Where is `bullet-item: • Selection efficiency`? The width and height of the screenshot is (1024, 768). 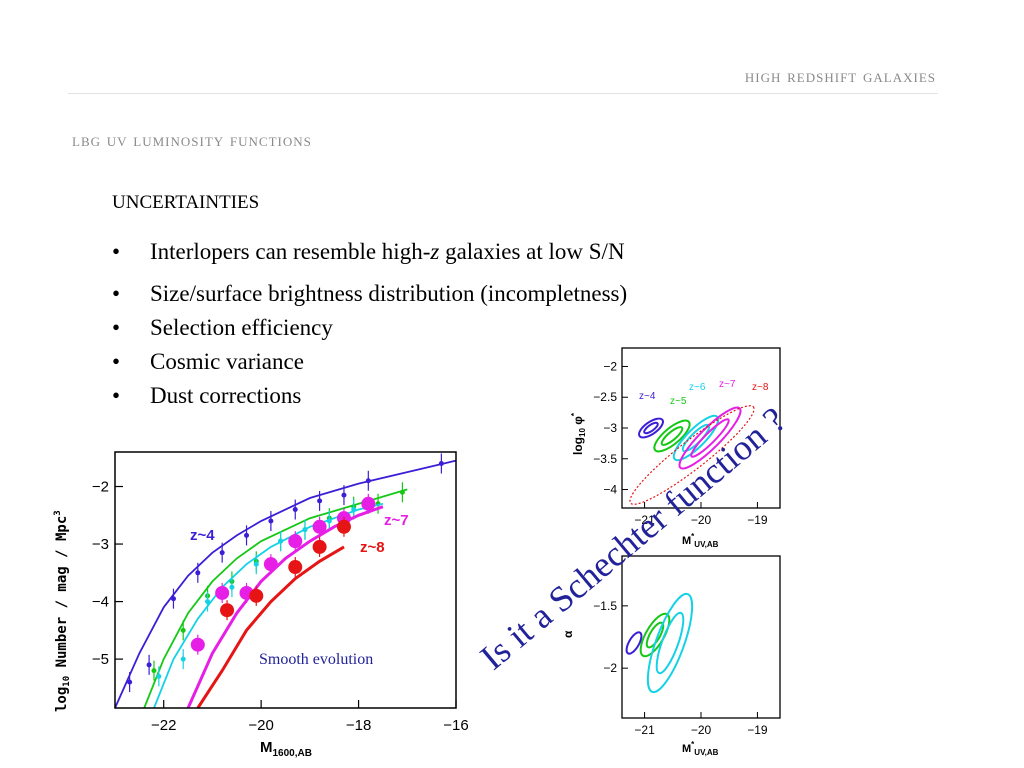
bullet-item: • Selection efficiency is located at coordinates (369, 328).